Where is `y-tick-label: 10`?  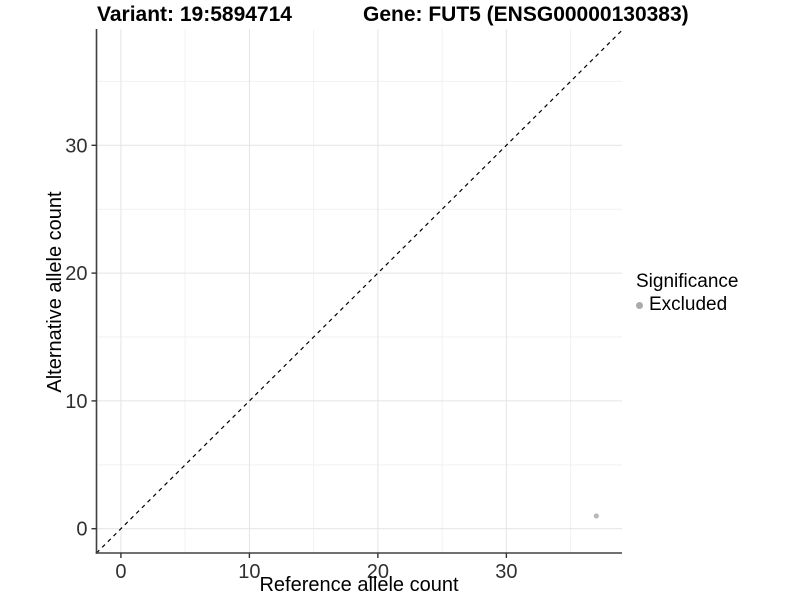 y-tick-label: 10 is located at coordinates (76, 402).